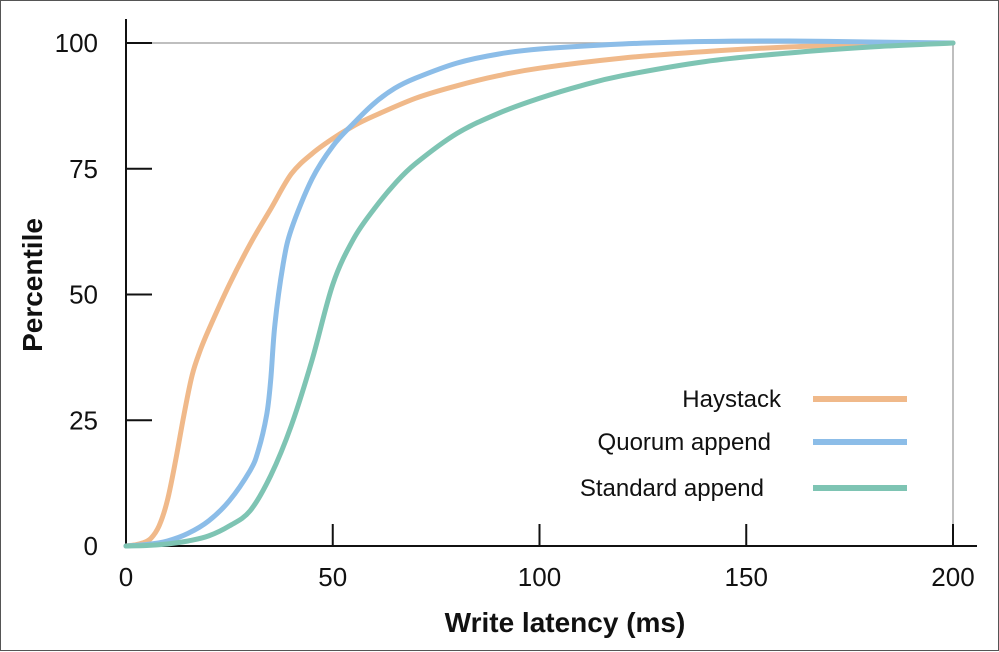  I want to click on legend-label: Standard append, so click(672, 488).